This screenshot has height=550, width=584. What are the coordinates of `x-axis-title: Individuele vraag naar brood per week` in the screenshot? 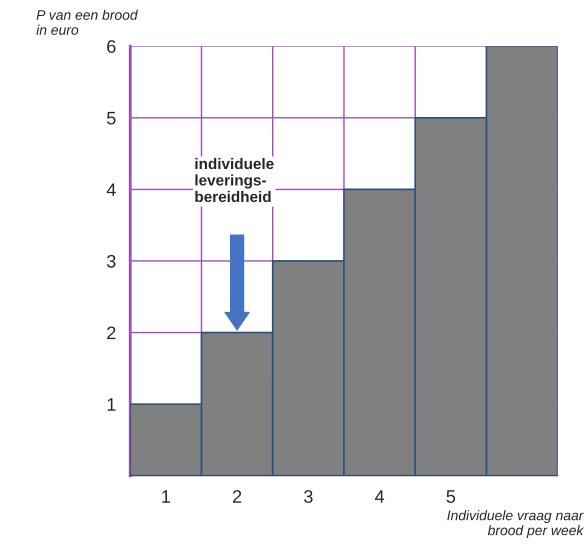 It's located at (515, 524).